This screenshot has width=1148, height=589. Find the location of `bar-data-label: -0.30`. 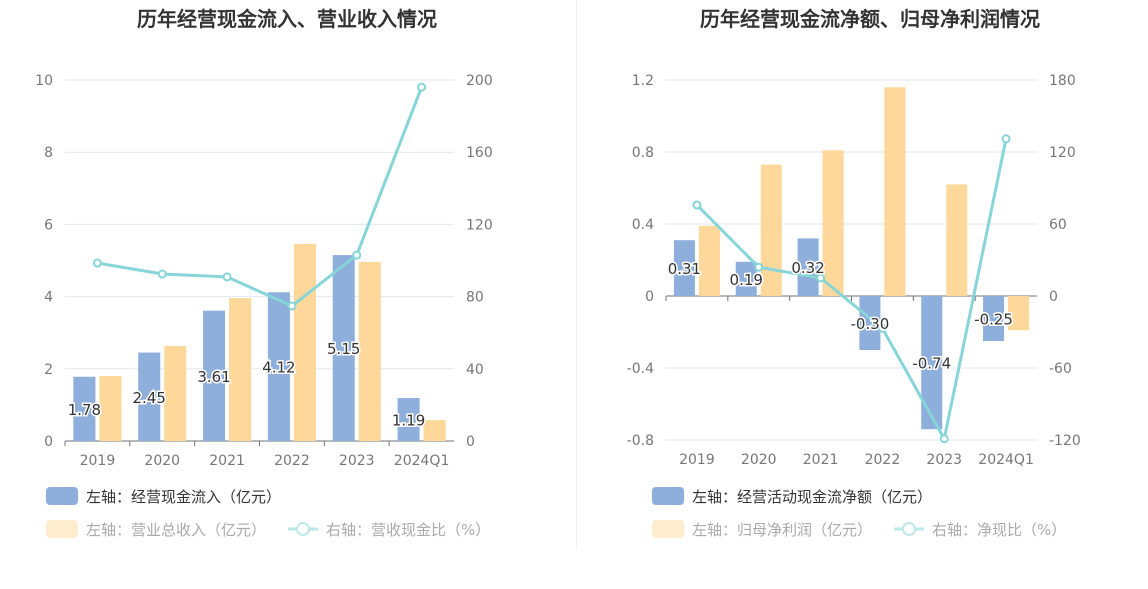

bar-data-label: -0.30 is located at coordinates (869, 324).